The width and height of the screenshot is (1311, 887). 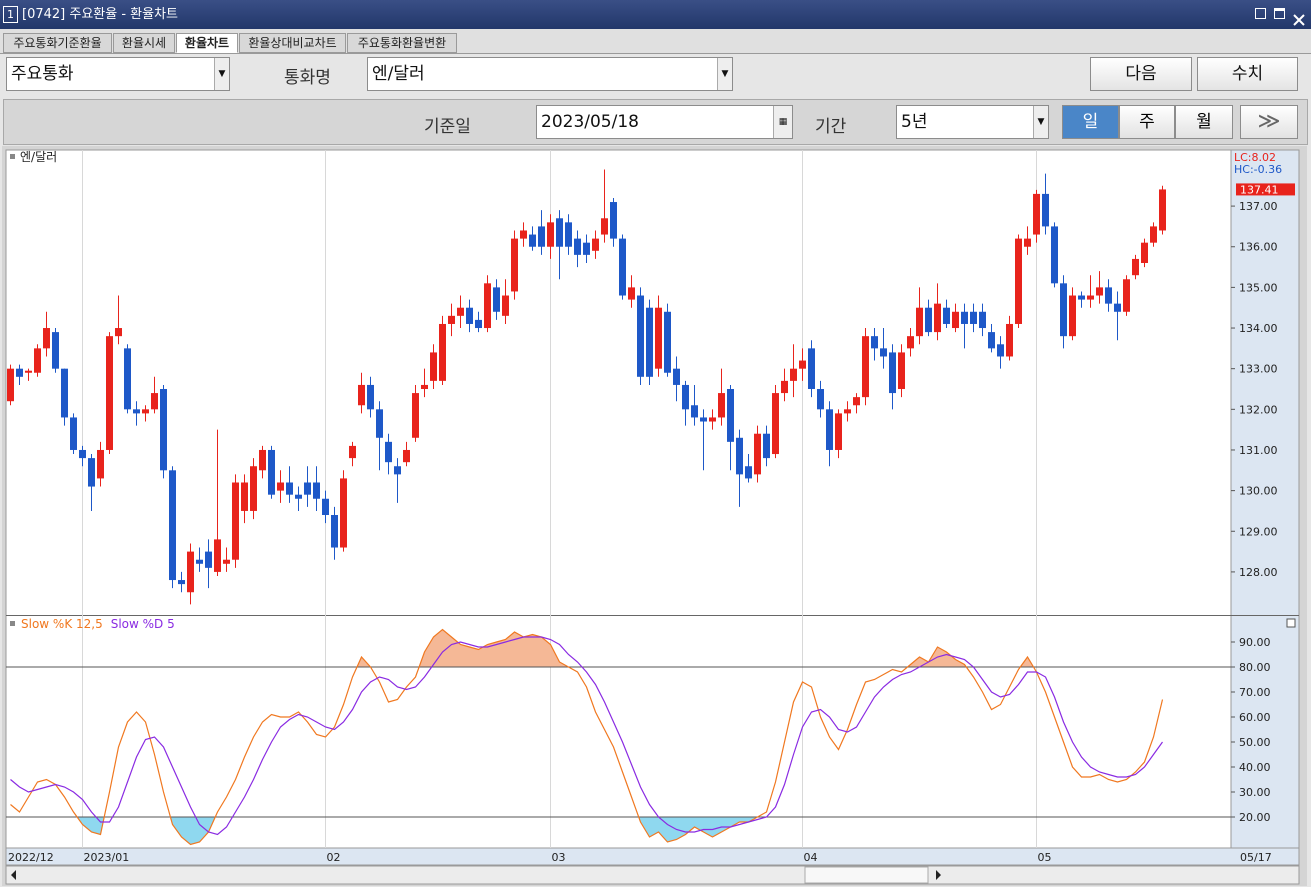 I want to click on y-tick-label: 30.00, so click(x=1255, y=792).